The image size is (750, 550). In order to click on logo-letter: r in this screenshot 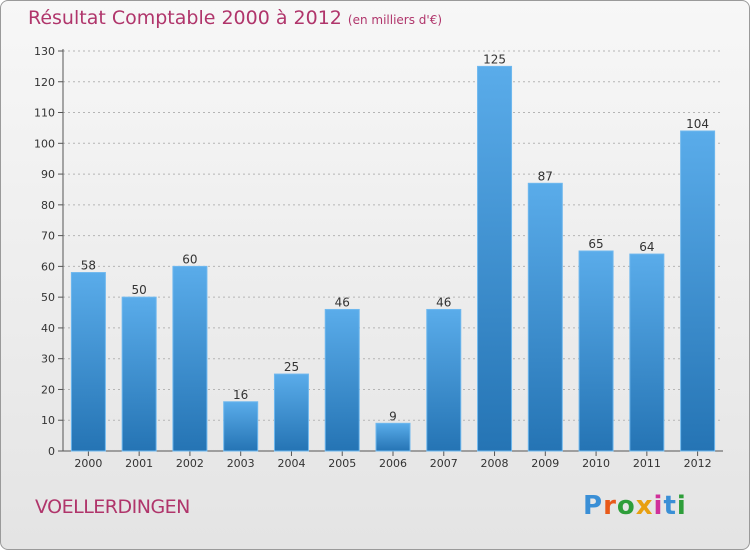, I will do `click(610, 506)`.